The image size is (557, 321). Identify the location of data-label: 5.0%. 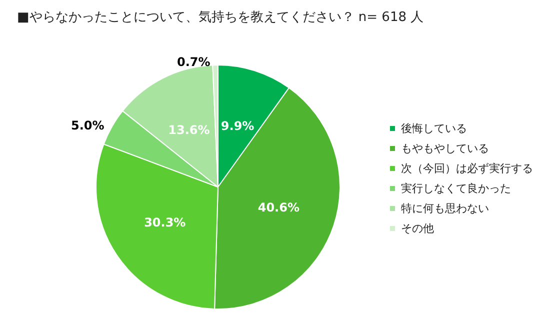
(87, 125).